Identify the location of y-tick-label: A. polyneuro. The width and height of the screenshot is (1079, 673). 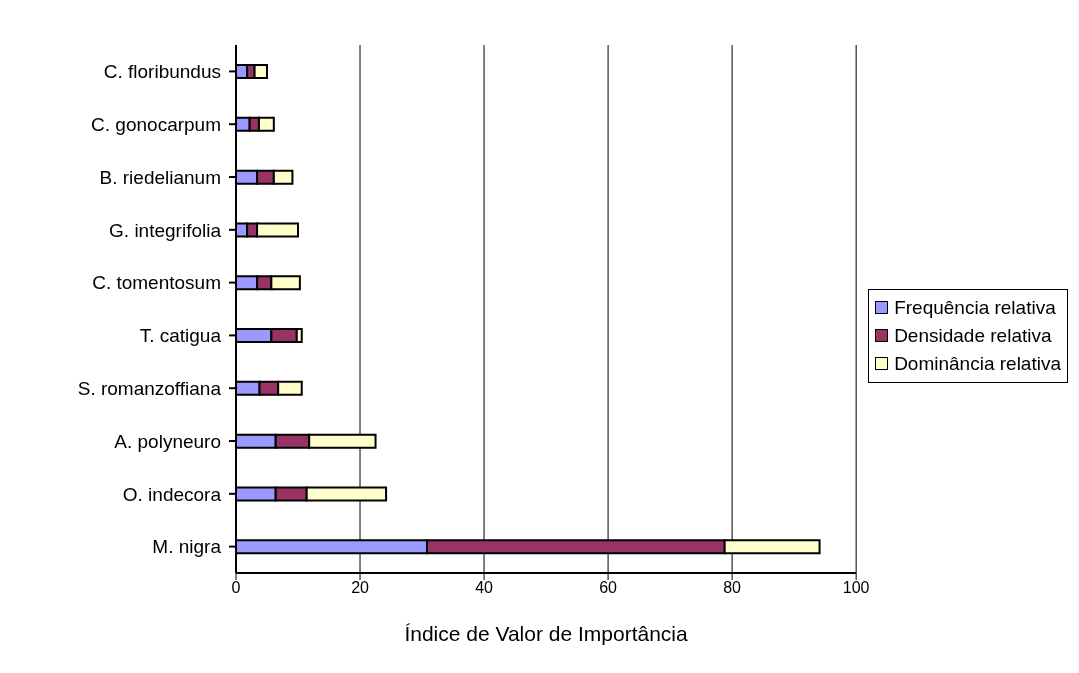
(167, 441).